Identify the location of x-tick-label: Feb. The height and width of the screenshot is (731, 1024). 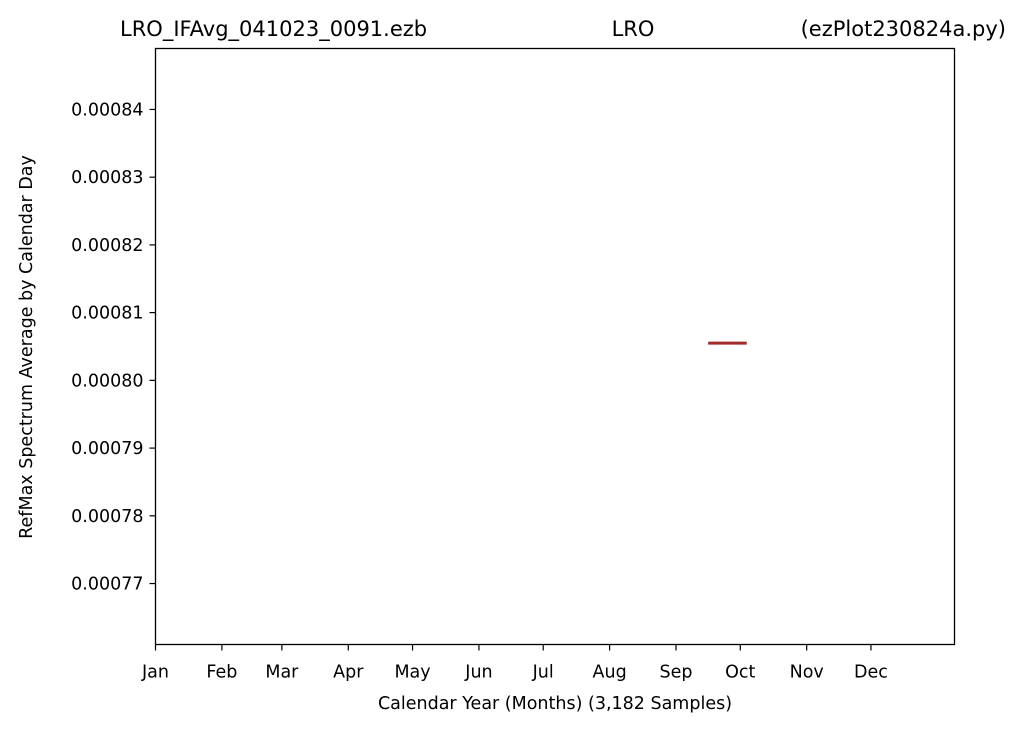
(221, 673).